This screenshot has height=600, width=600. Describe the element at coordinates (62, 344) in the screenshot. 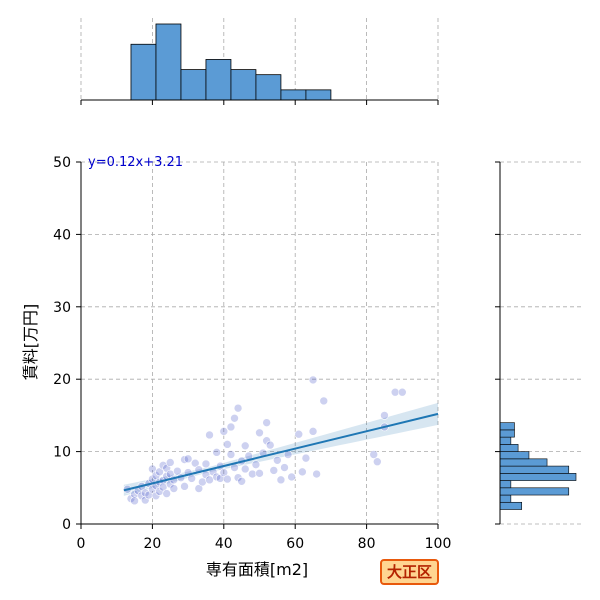

I see `y-tick-labels: 0 10 20 30 40 50` at that location.